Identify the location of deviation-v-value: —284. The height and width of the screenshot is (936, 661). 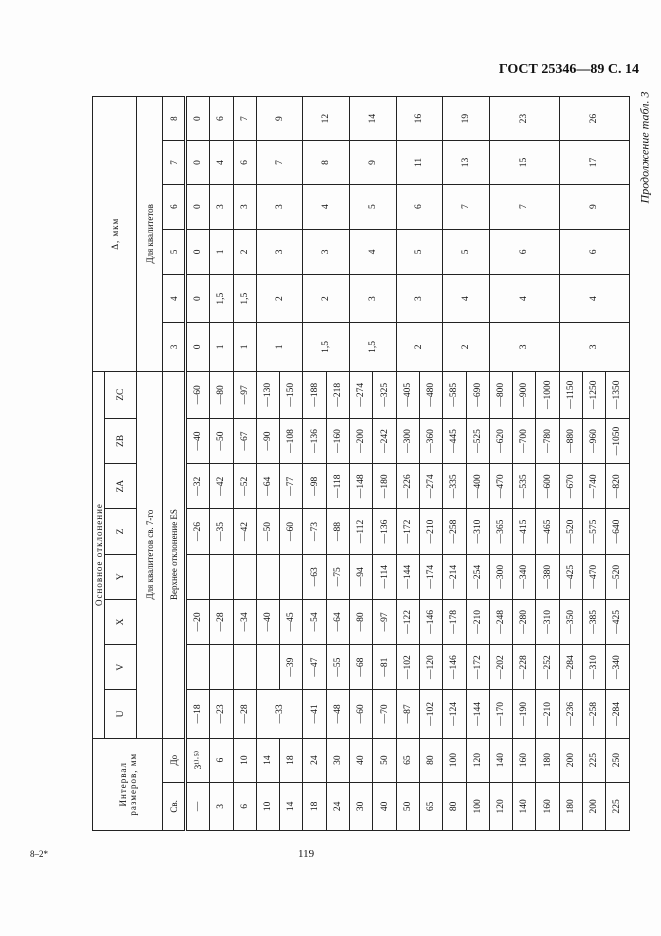
(571, 667).